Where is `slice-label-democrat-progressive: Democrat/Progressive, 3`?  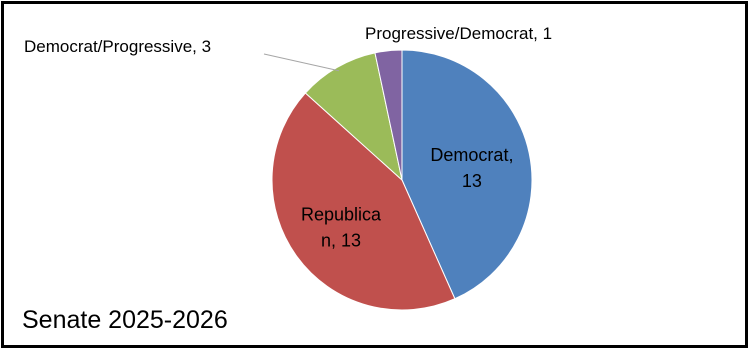
slice-label-democrat-progressive: Democrat/Progressive, 3 is located at coordinates (117, 46).